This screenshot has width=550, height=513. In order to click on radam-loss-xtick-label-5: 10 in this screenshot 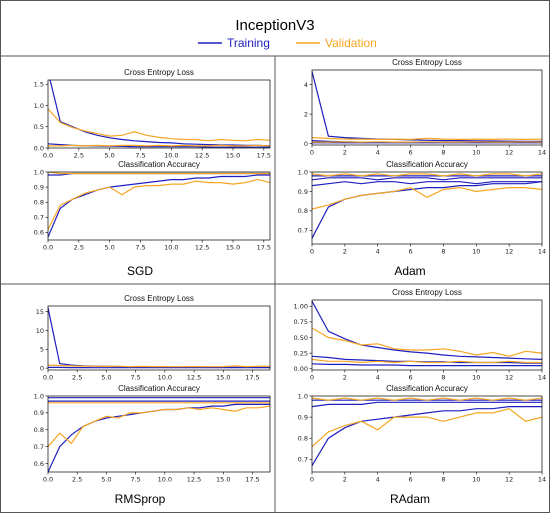, I will do `click(476, 378)`.